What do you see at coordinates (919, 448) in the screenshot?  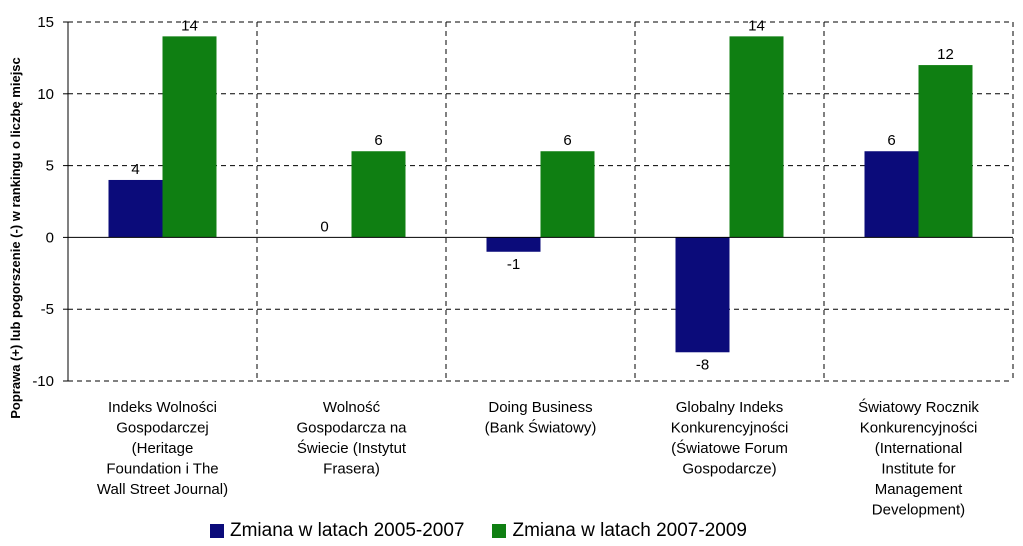 I see `category-label: (International` at bounding box center [919, 448].